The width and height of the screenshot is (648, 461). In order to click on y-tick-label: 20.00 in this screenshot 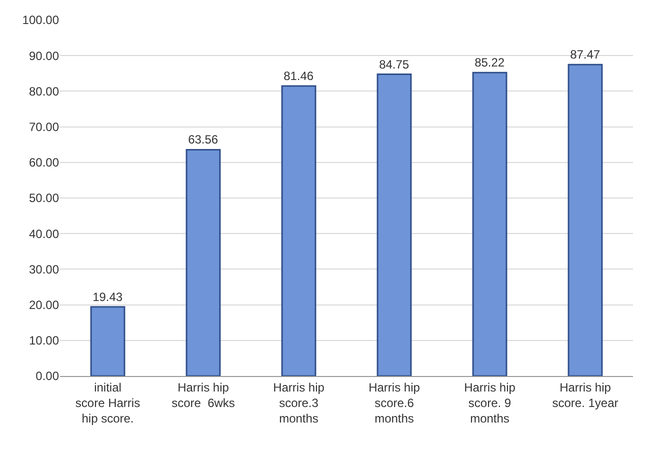, I will do `click(44, 305)`.